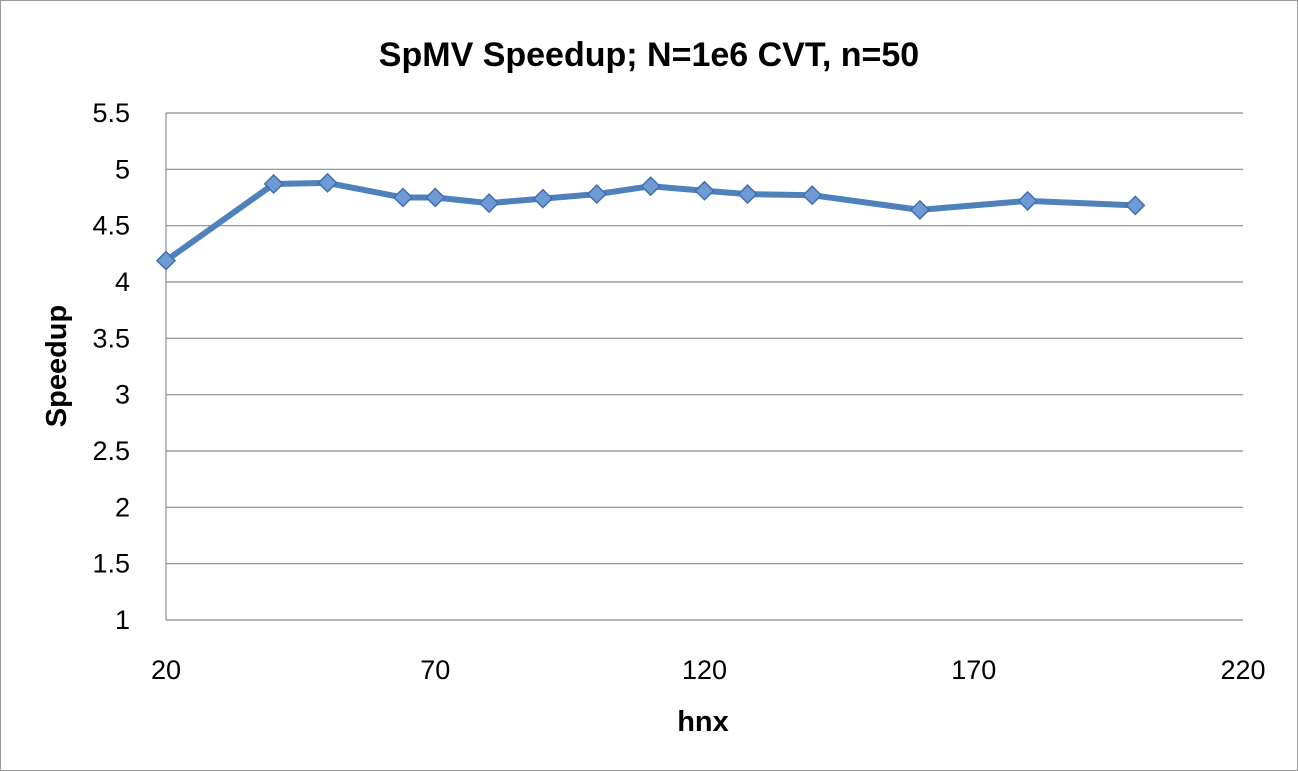 The width and height of the screenshot is (1298, 771). I want to click on y-tick-label: 5.5, so click(111, 113).